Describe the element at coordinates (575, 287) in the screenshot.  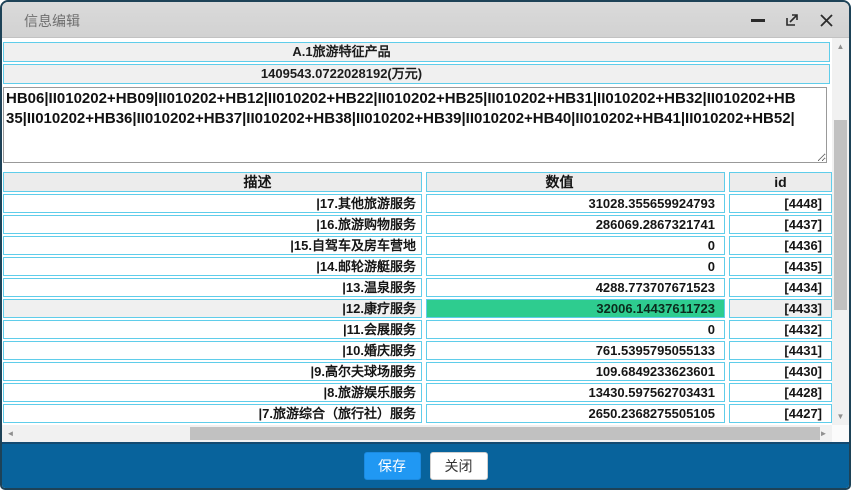
I see `value-cell: 4288.773707671523` at that location.